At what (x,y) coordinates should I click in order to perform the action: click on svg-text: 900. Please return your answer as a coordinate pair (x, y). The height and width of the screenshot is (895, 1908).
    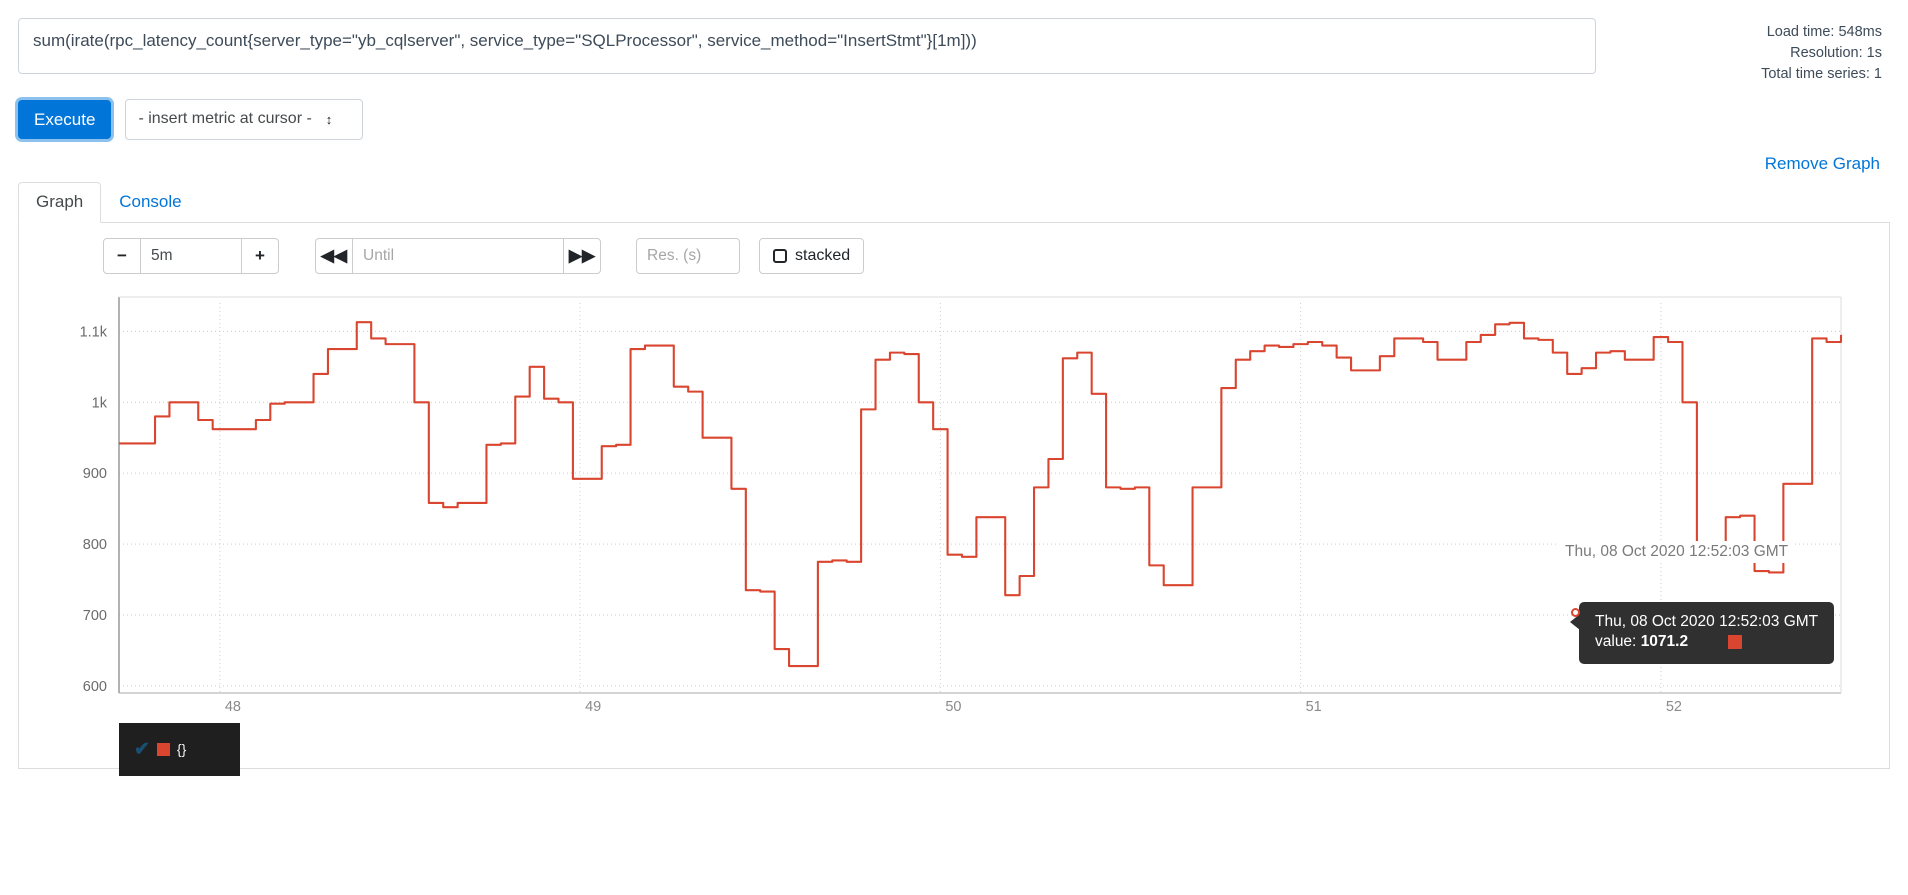
    Looking at the image, I should click on (95, 474).